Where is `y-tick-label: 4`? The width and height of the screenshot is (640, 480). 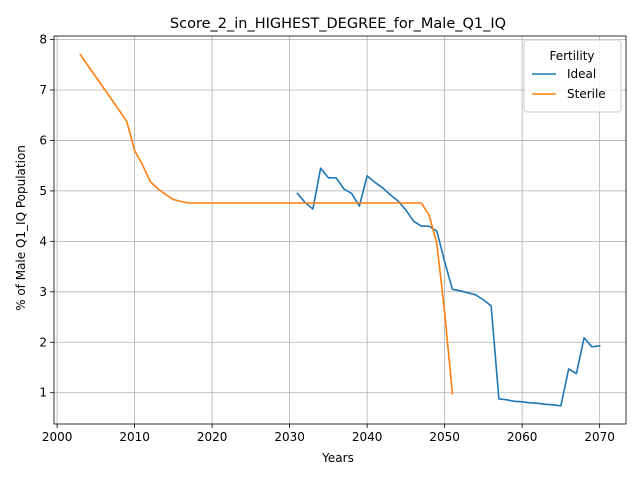
y-tick-label: 4 is located at coordinates (43, 241).